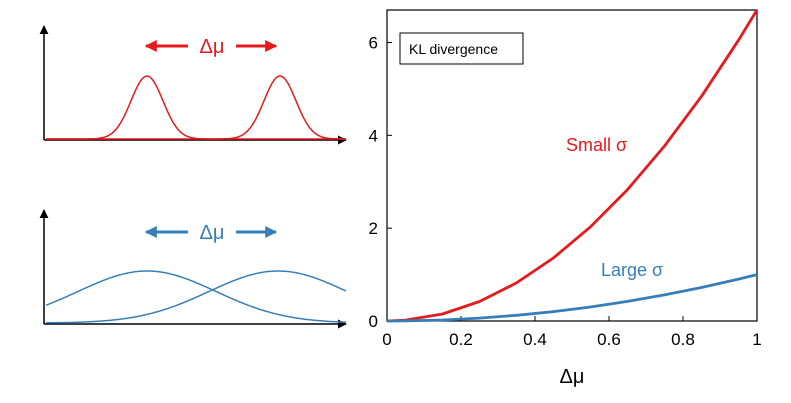  I want to click on x-tick-label: 1, so click(756, 339).